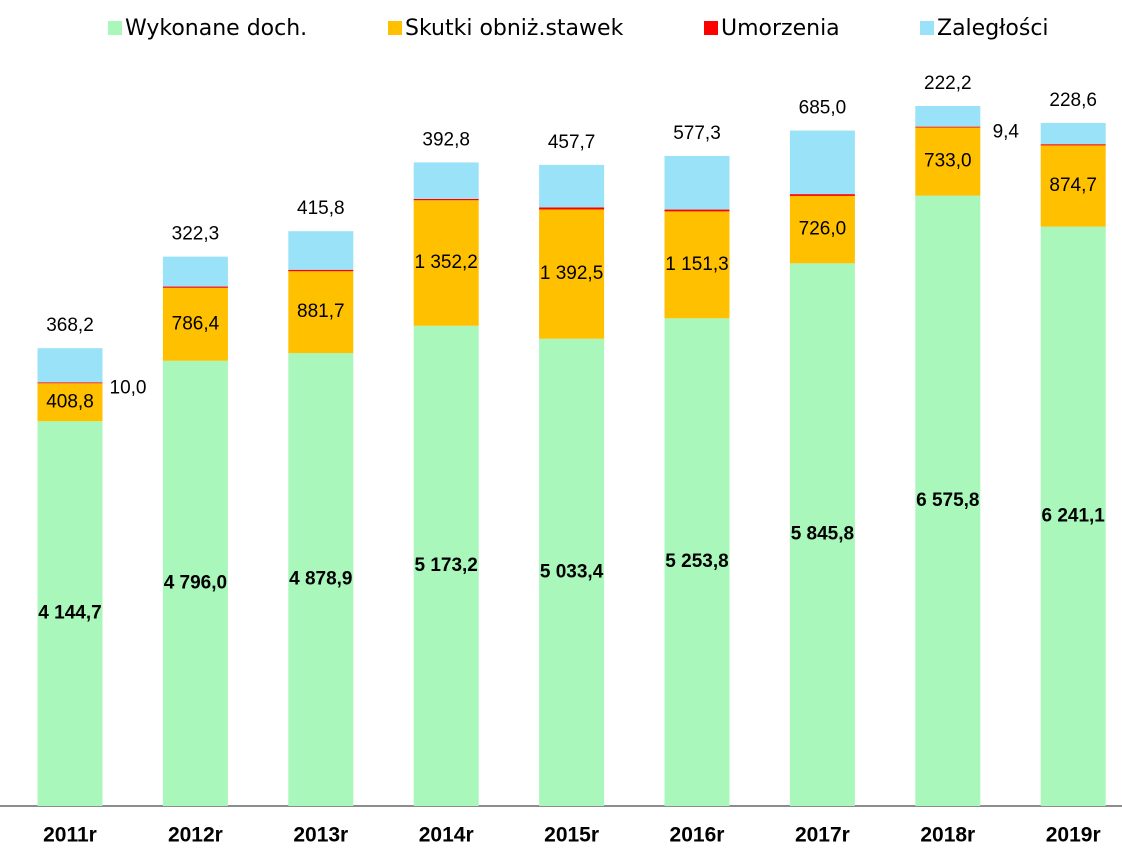 This screenshot has width=1122, height=862. Describe the element at coordinates (697, 835) in the screenshot. I see `x-tick-label: 2016r` at that location.